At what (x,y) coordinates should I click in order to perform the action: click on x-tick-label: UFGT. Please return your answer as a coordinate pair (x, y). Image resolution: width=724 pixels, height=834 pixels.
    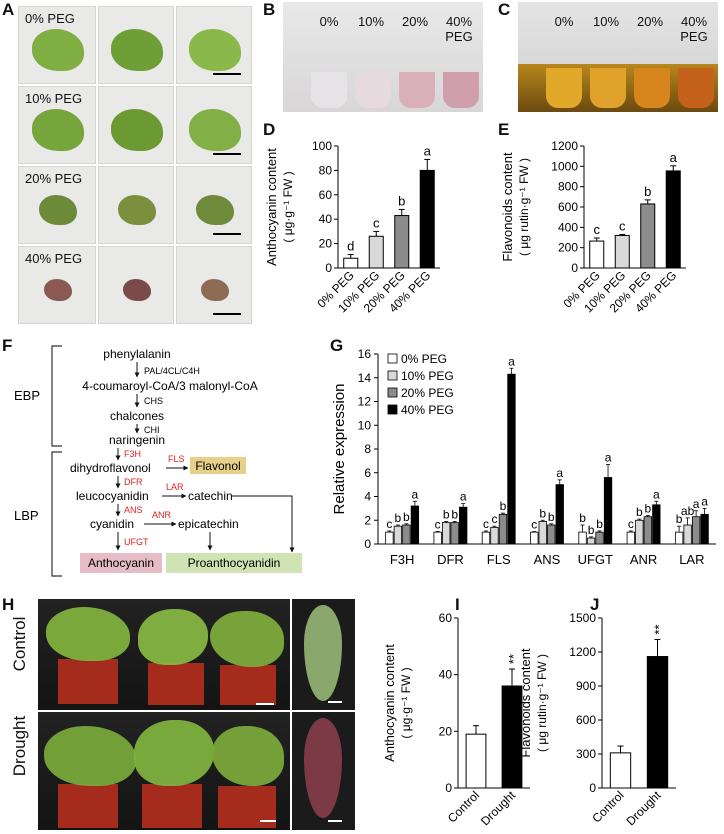
    Looking at the image, I should click on (595, 559).